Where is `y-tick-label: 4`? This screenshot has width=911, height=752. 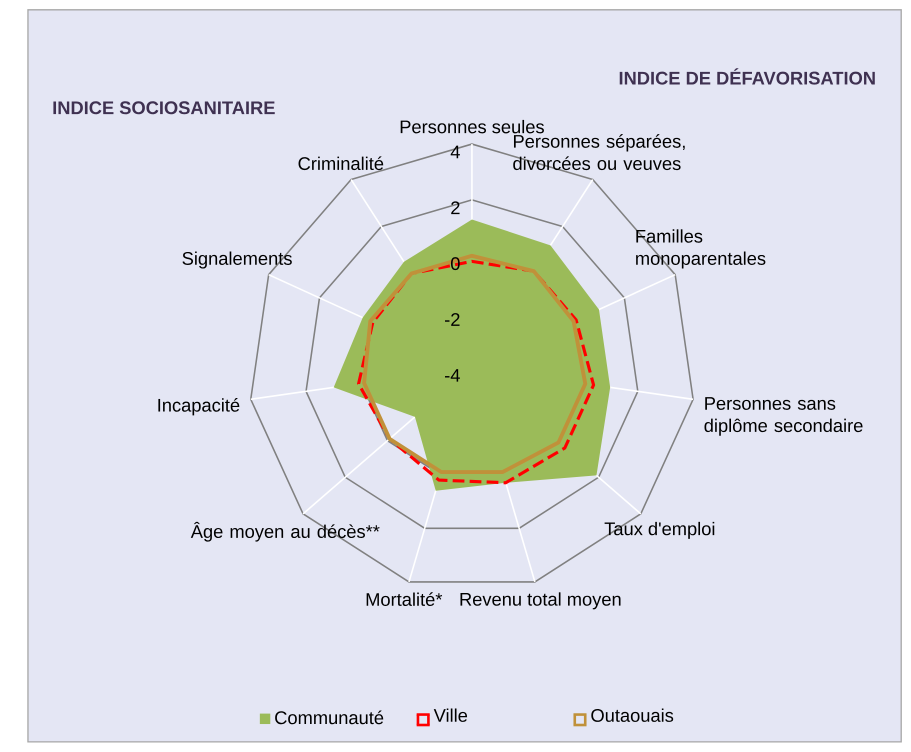 y-tick-label: 4 is located at coordinates (455, 152).